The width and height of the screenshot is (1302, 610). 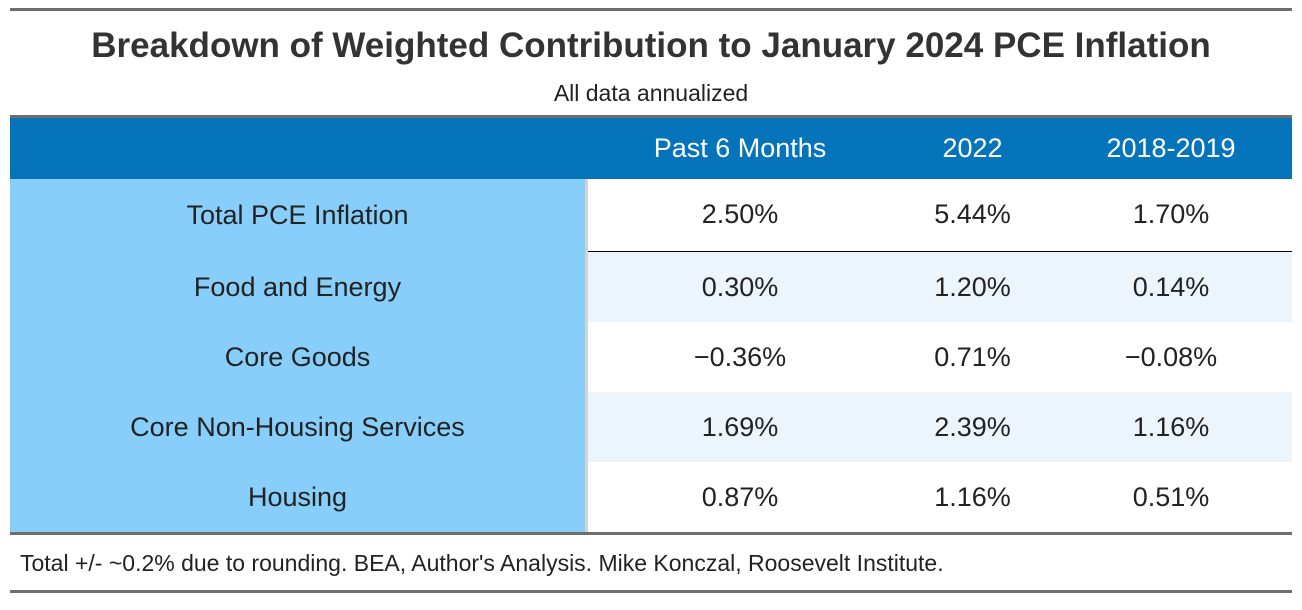 I want to click on row-label: Housing, so click(x=297, y=497).